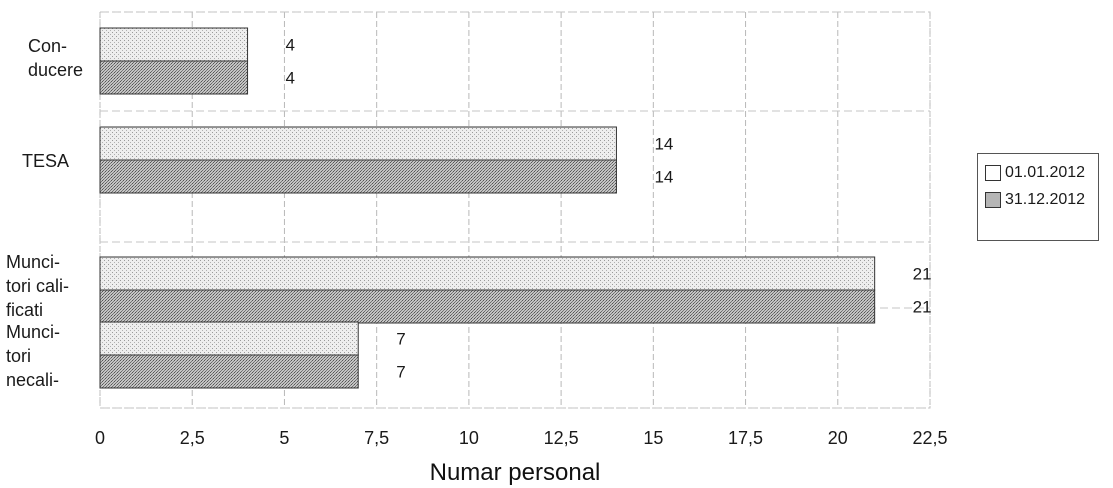 The image size is (1113, 488). I want to click on category-label: Con- ducere, so click(56, 58).